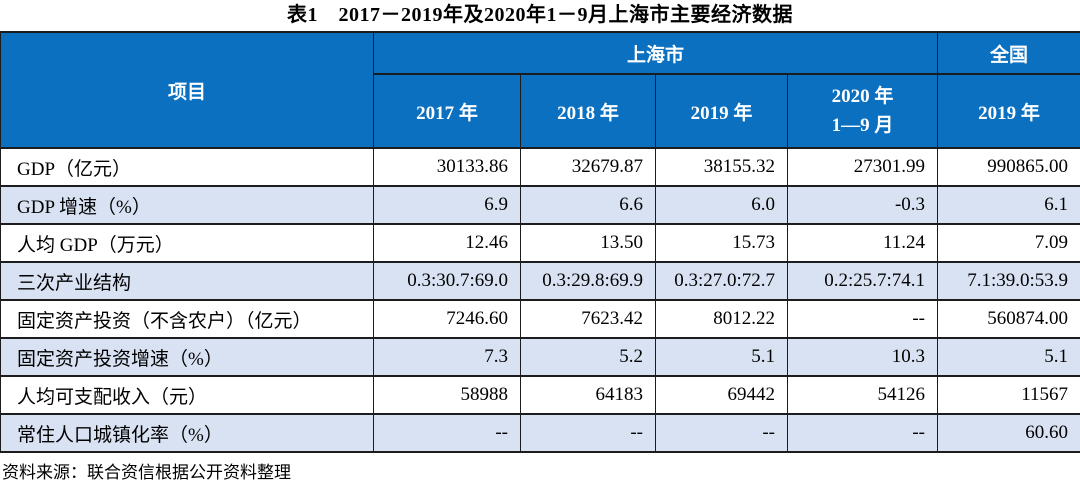 Image resolution: width=1080 pixels, height=483 pixels. What do you see at coordinates (540, 15) in the screenshot?
I see `table-title: 表1 2017－2019年及2020年1－9月上海市主要经济数据` at bounding box center [540, 15].